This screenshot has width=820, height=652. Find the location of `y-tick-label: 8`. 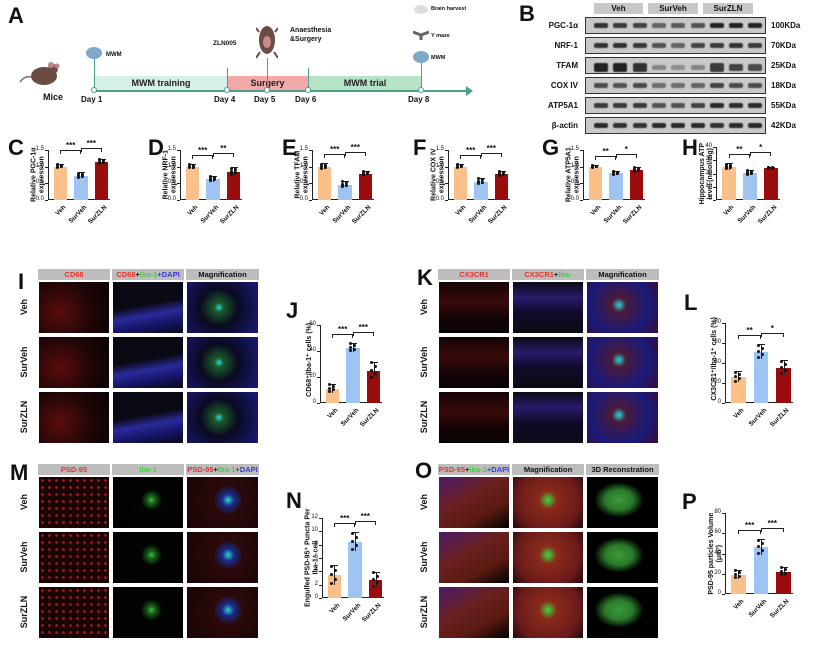

y-tick-label: 8 is located at coordinates (316, 543).